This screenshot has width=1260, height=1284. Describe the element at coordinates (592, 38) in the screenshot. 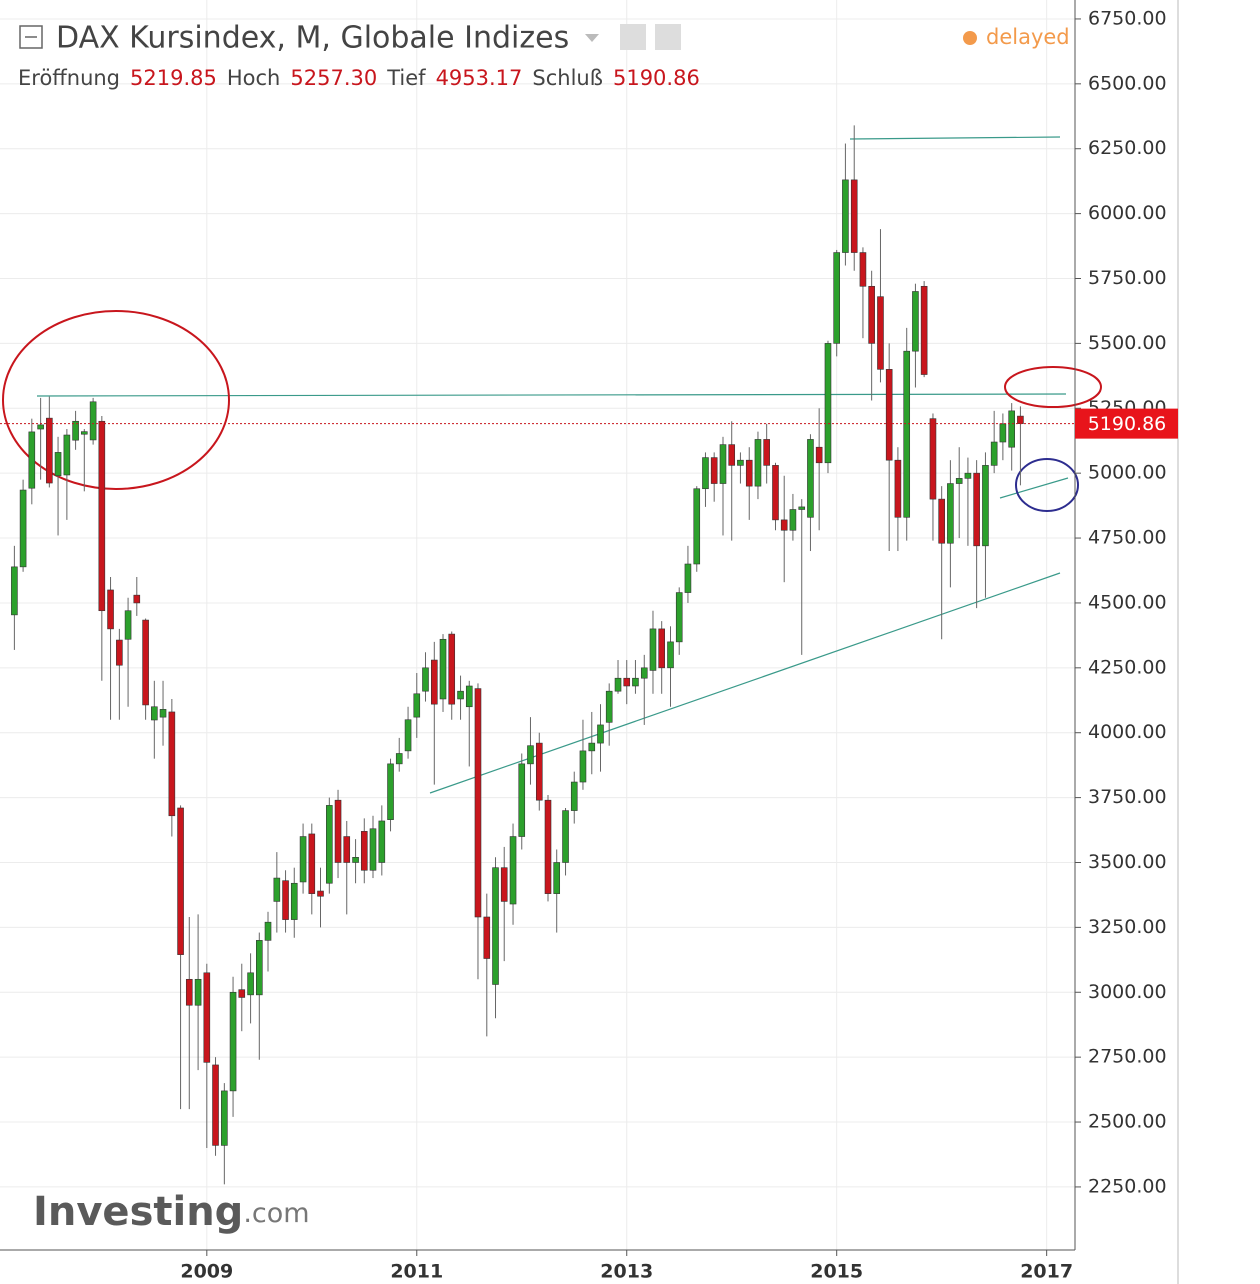

I see `dropdown-icon` at that location.